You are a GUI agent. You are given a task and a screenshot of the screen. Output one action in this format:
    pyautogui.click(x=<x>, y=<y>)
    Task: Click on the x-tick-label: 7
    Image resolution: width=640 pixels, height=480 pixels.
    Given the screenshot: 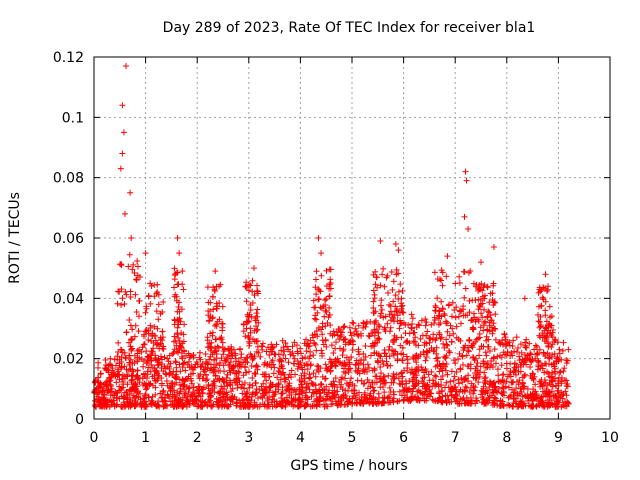 What is the action you would take?
    pyautogui.click(x=455, y=438)
    